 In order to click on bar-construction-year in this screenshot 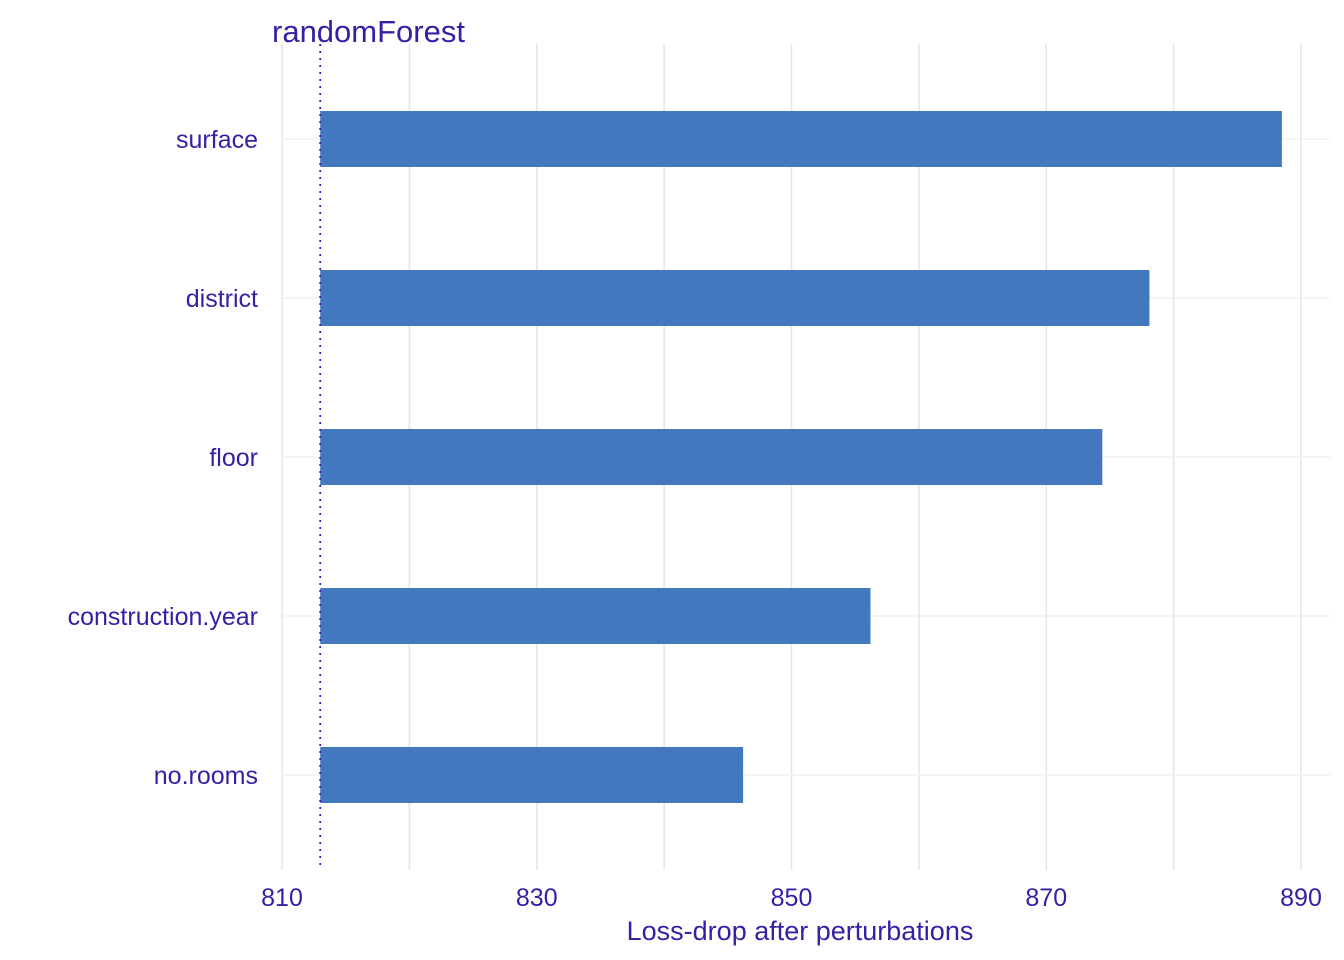, I will do `click(595, 616)`.